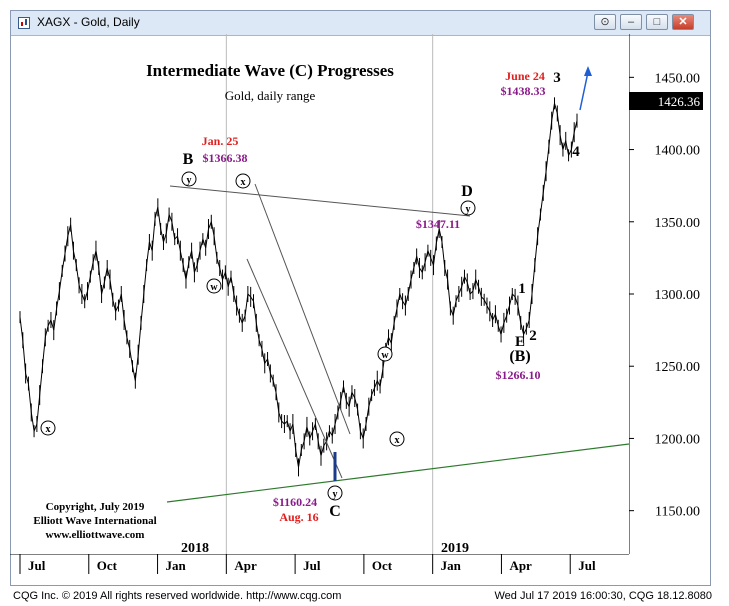  What do you see at coordinates (678, 78) in the screenshot?
I see `price-tick-label: 1450.00` at bounding box center [678, 78].